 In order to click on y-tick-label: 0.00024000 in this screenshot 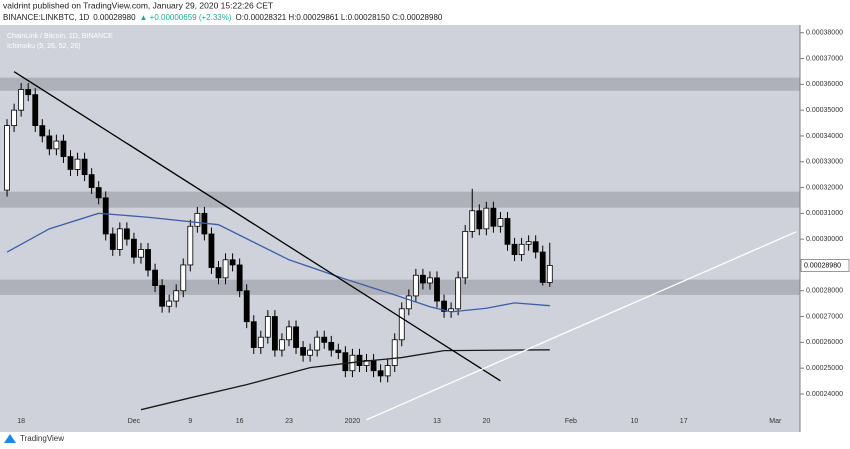, I will do `click(824, 394)`.